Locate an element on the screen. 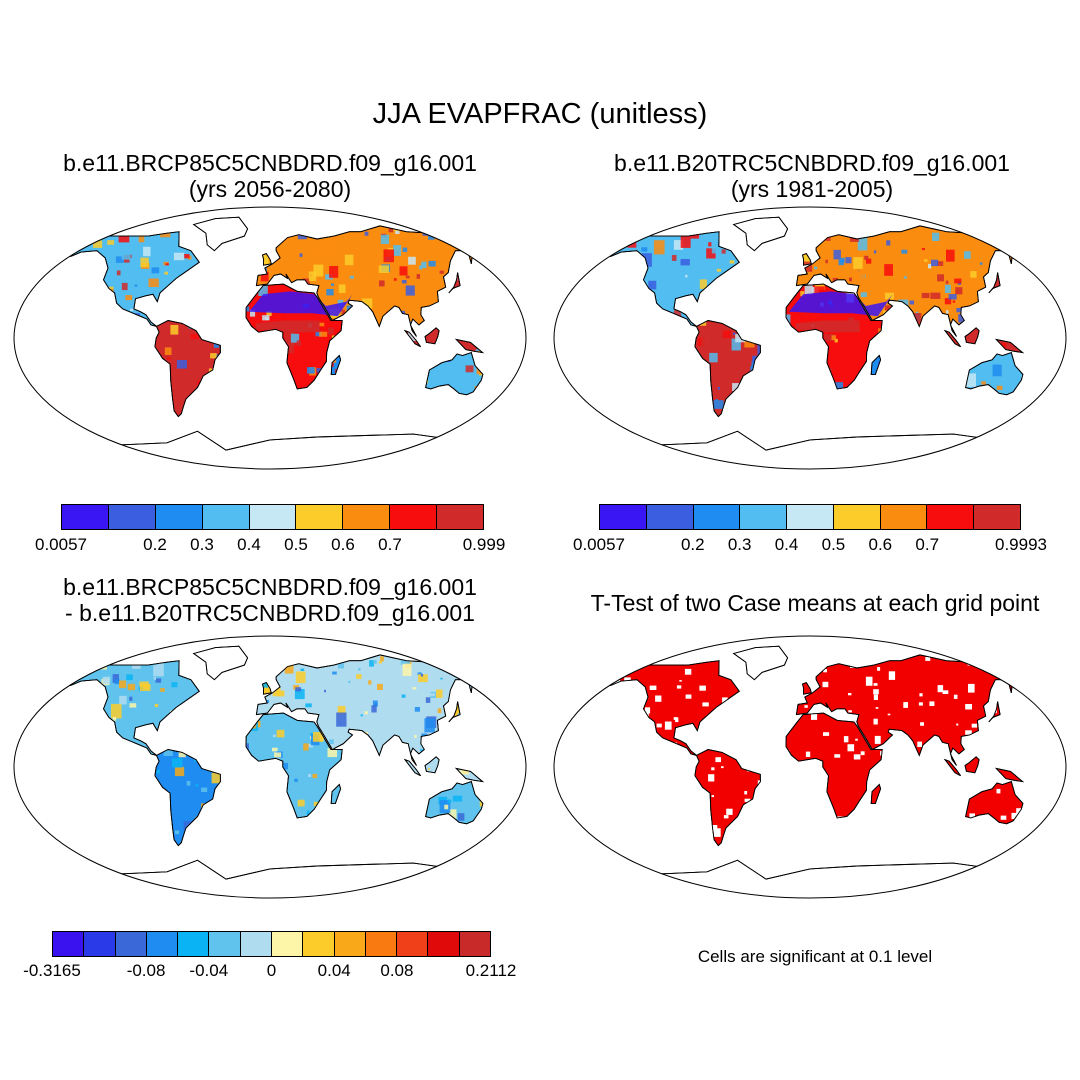  colorbar-tick-label: 0.0057 is located at coordinates (61, 544).